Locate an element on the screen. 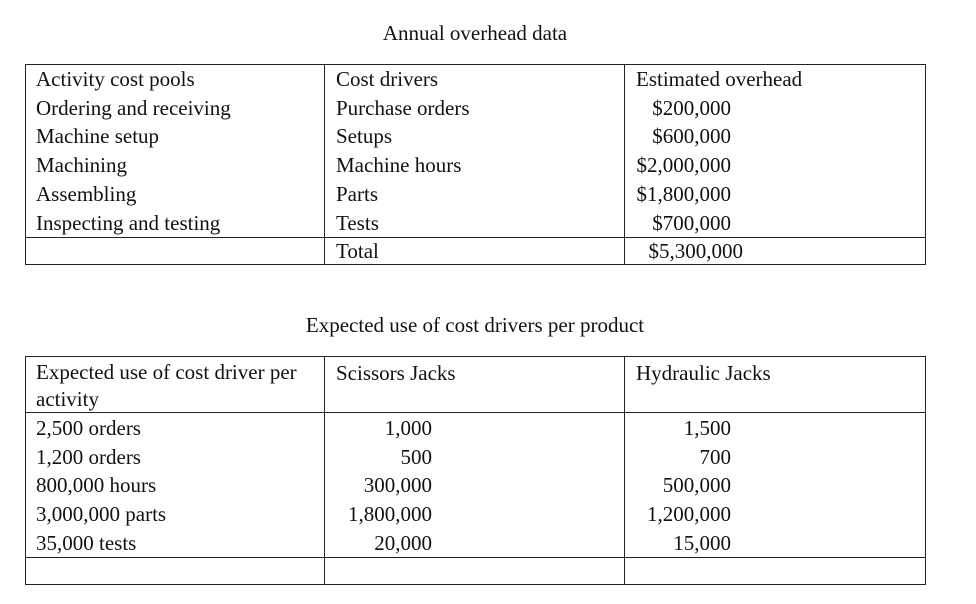  cell-text: Setups is located at coordinates (364, 136).